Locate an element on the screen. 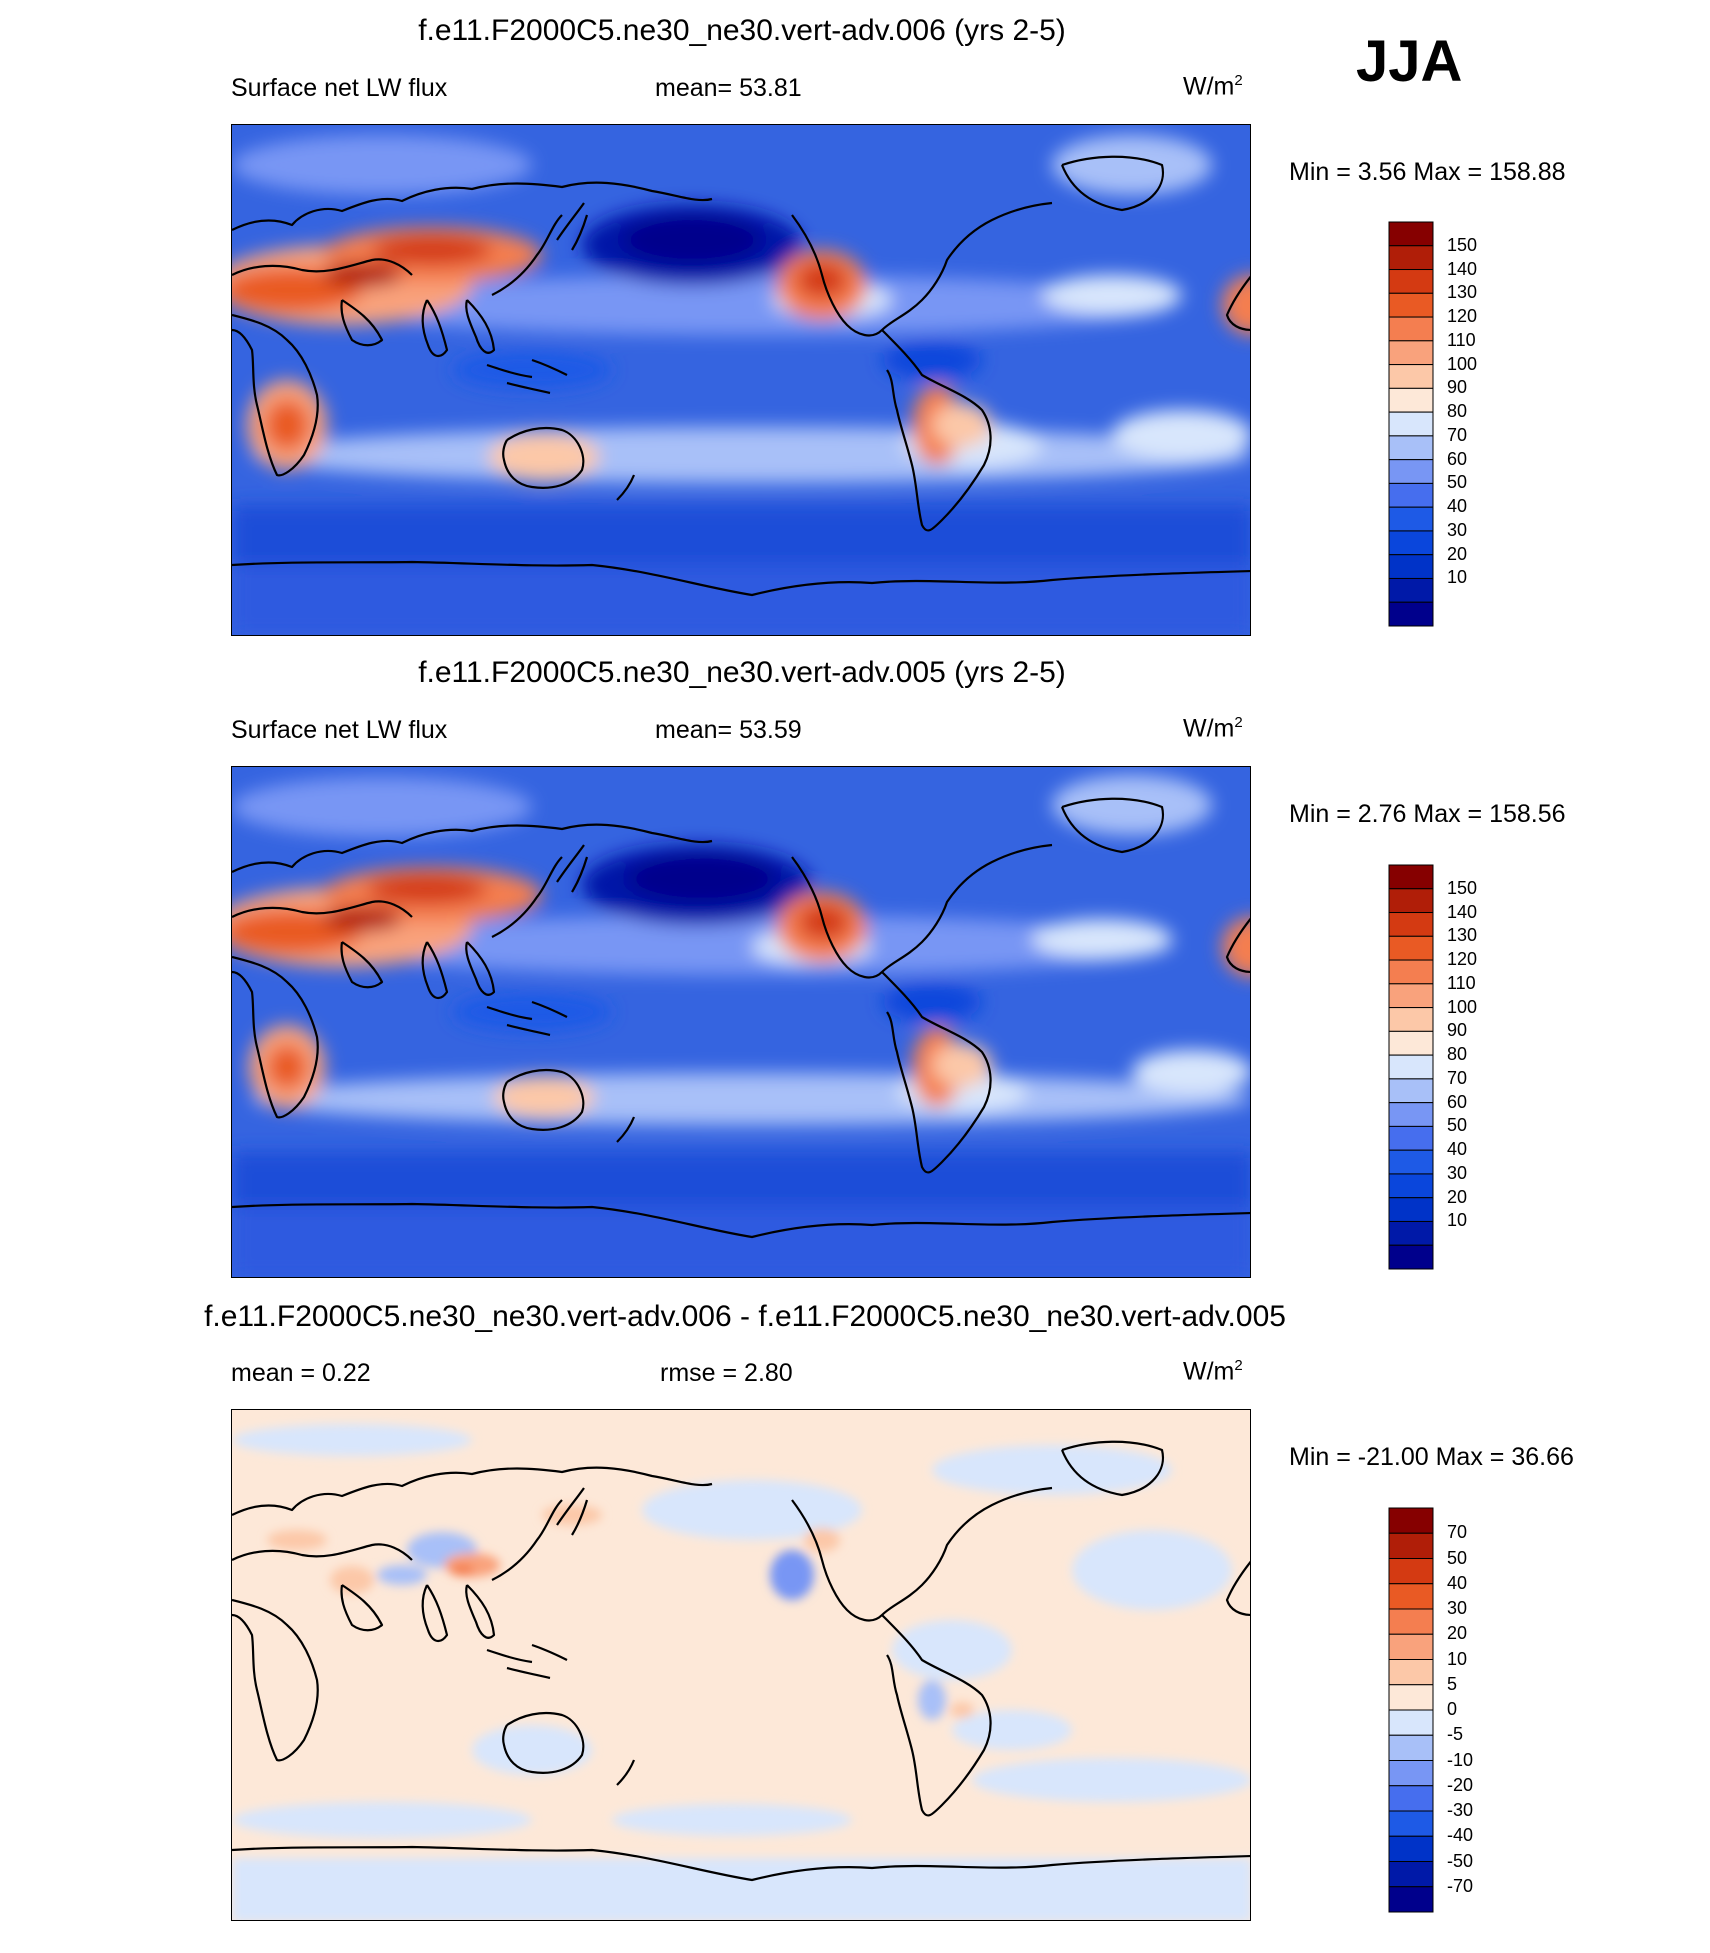 The image size is (1710, 1953). colorbar-tick-label: 5 is located at coordinates (1452, 1683).